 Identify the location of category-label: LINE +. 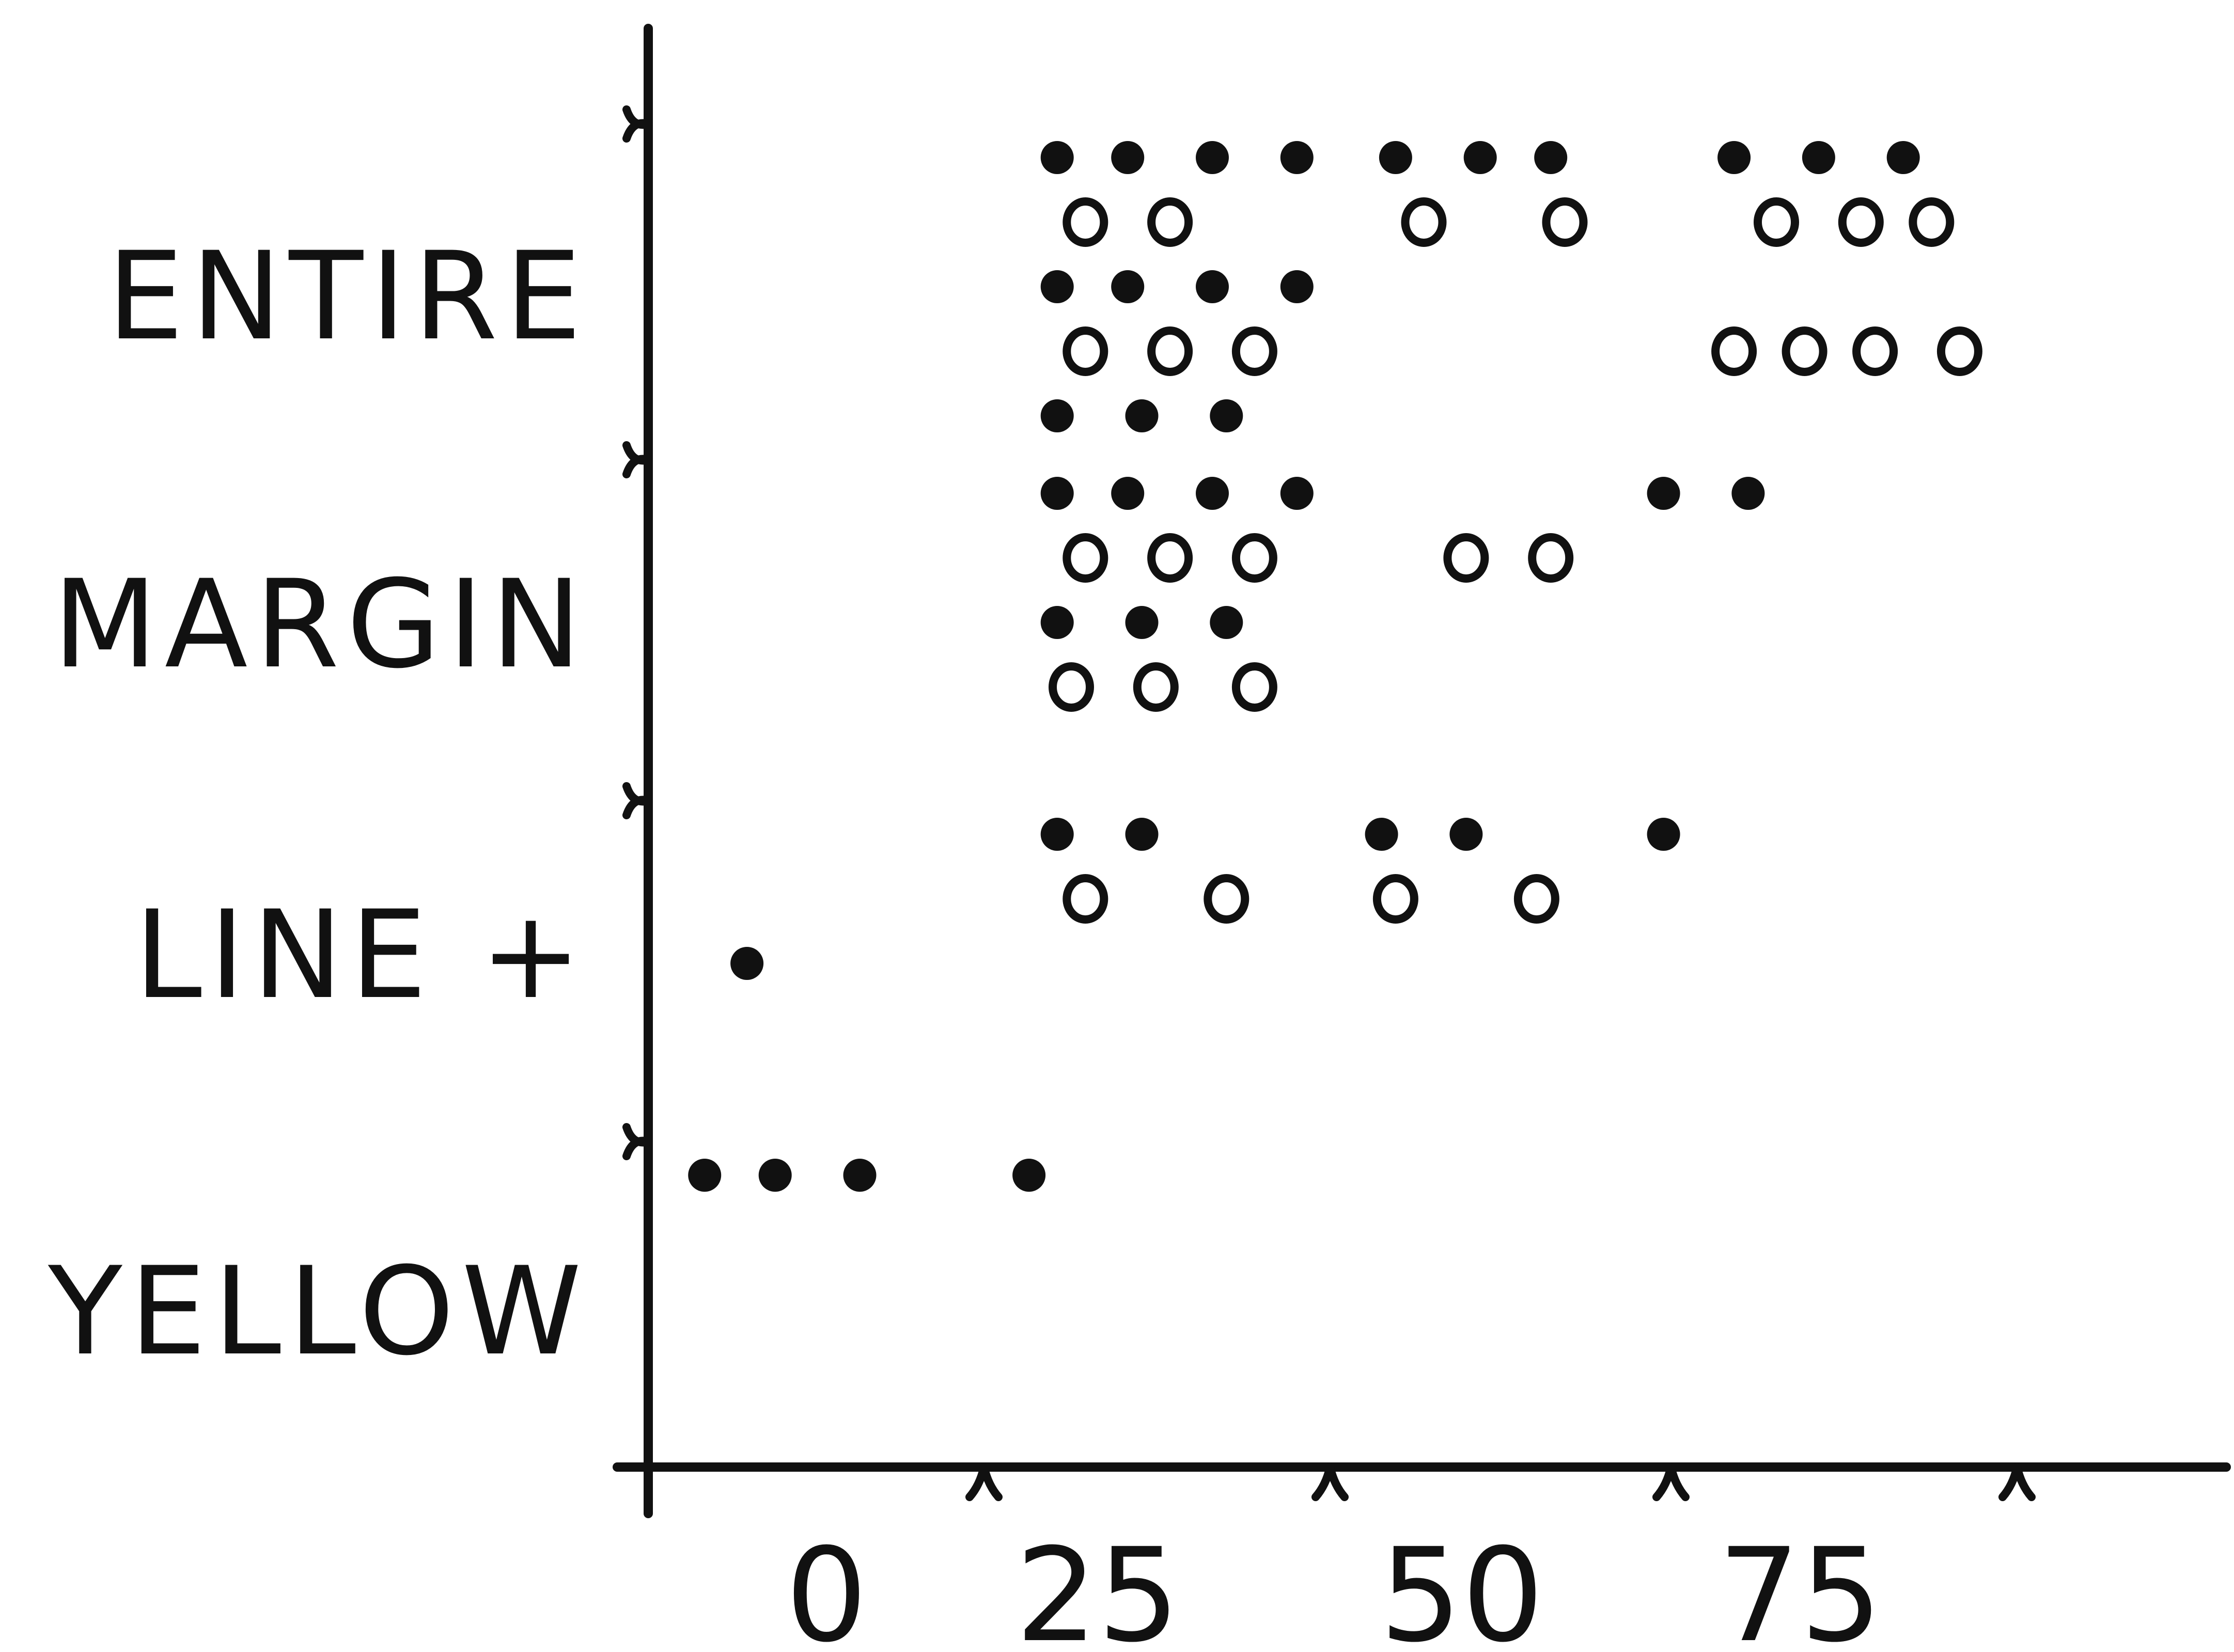
(361, 955).